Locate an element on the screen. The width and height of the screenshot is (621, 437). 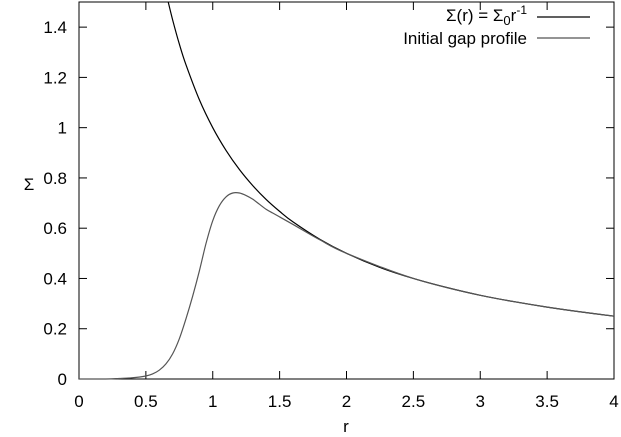
y-tick-label: 1 is located at coordinates (62, 128).